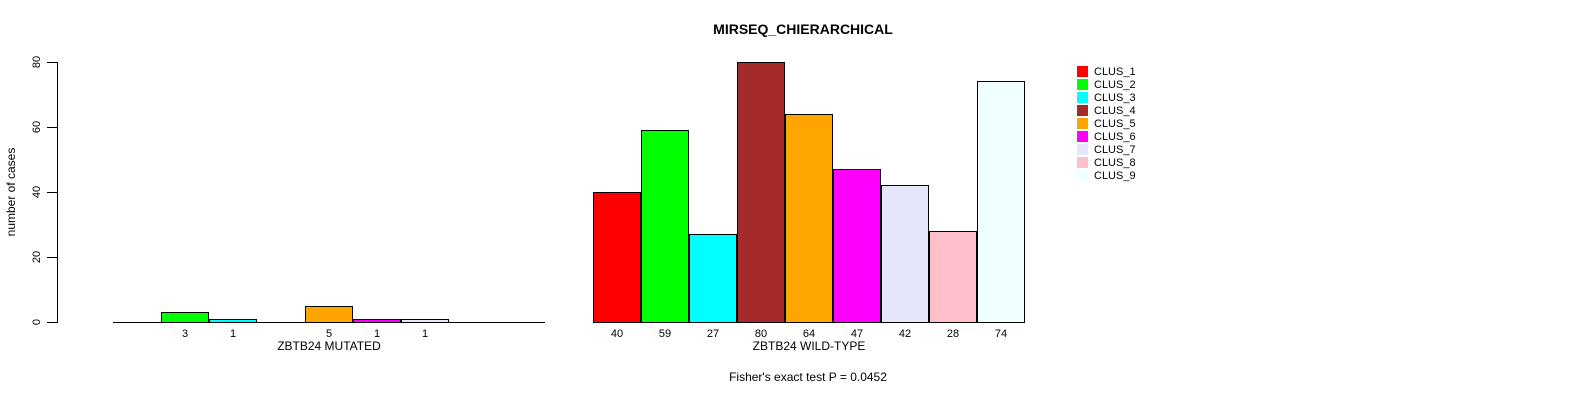 This screenshot has height=400, width=1590. What do you see at coordinates (37, 257) in the screenshot?
I see `y-tick-label: 20` at bounding box center [37, 257].